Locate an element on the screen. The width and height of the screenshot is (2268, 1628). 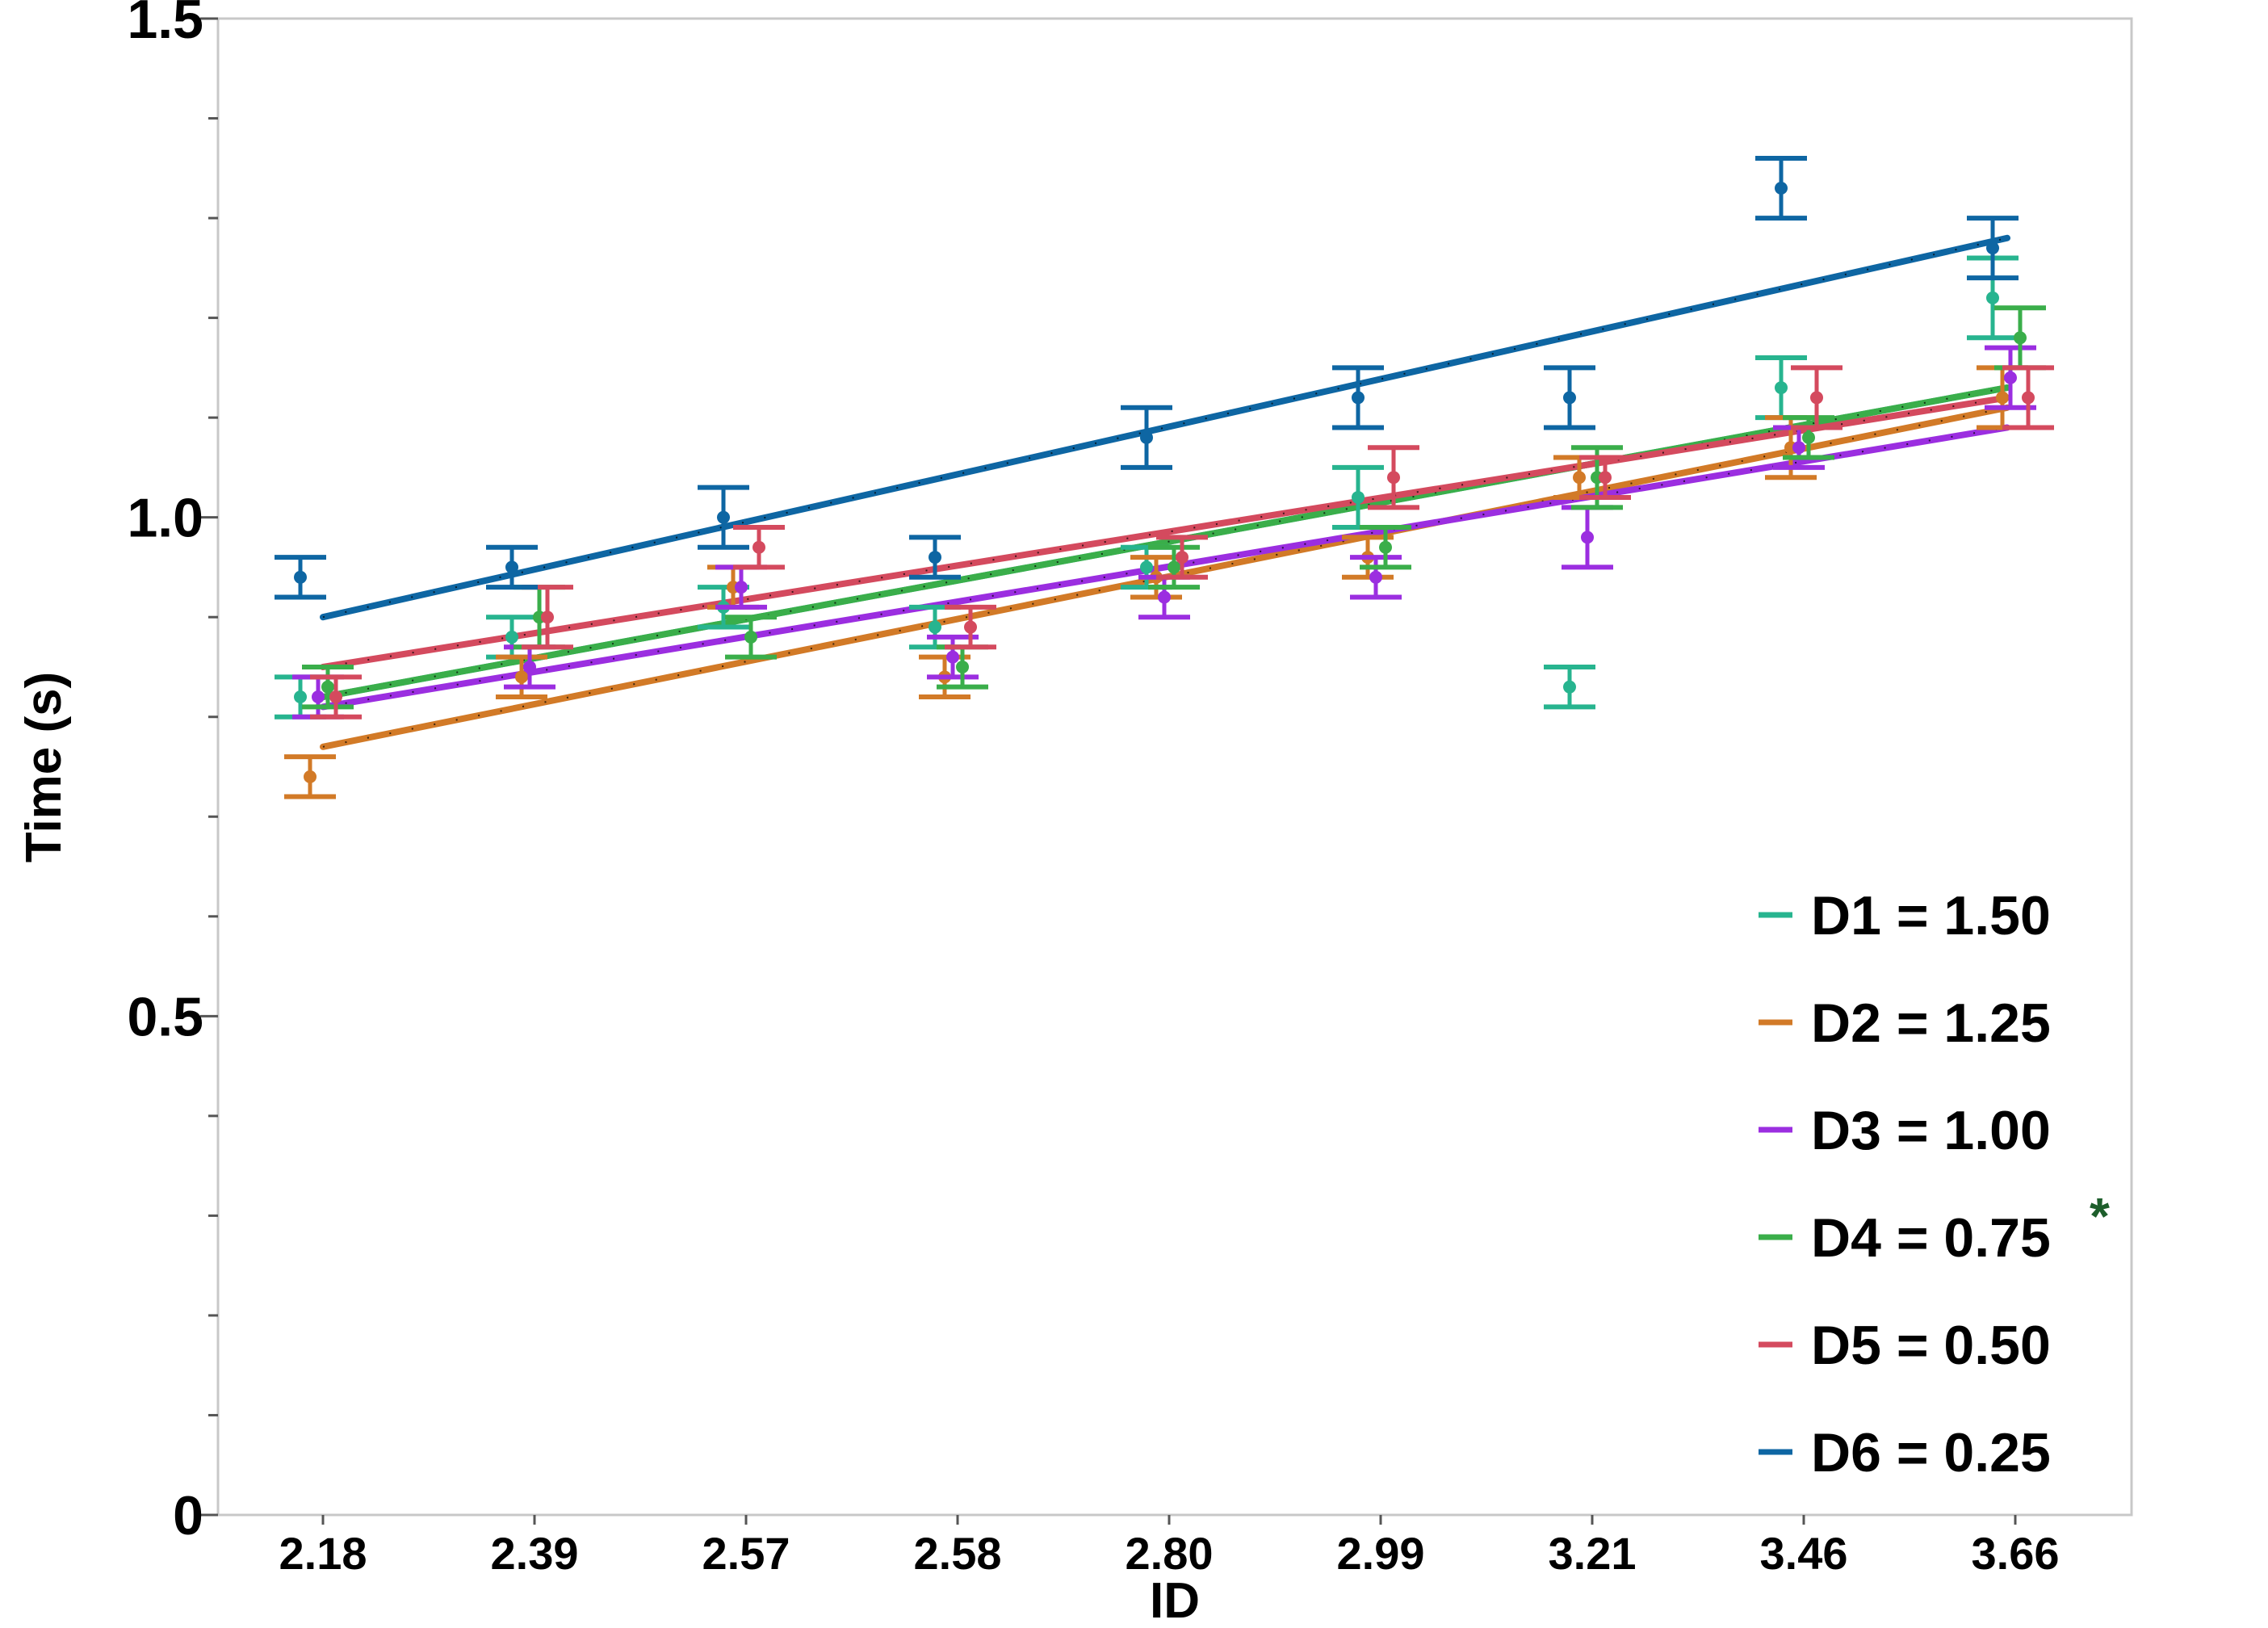
legend-label: D5 = 0.50 is located at coordinates (1931, 1345).